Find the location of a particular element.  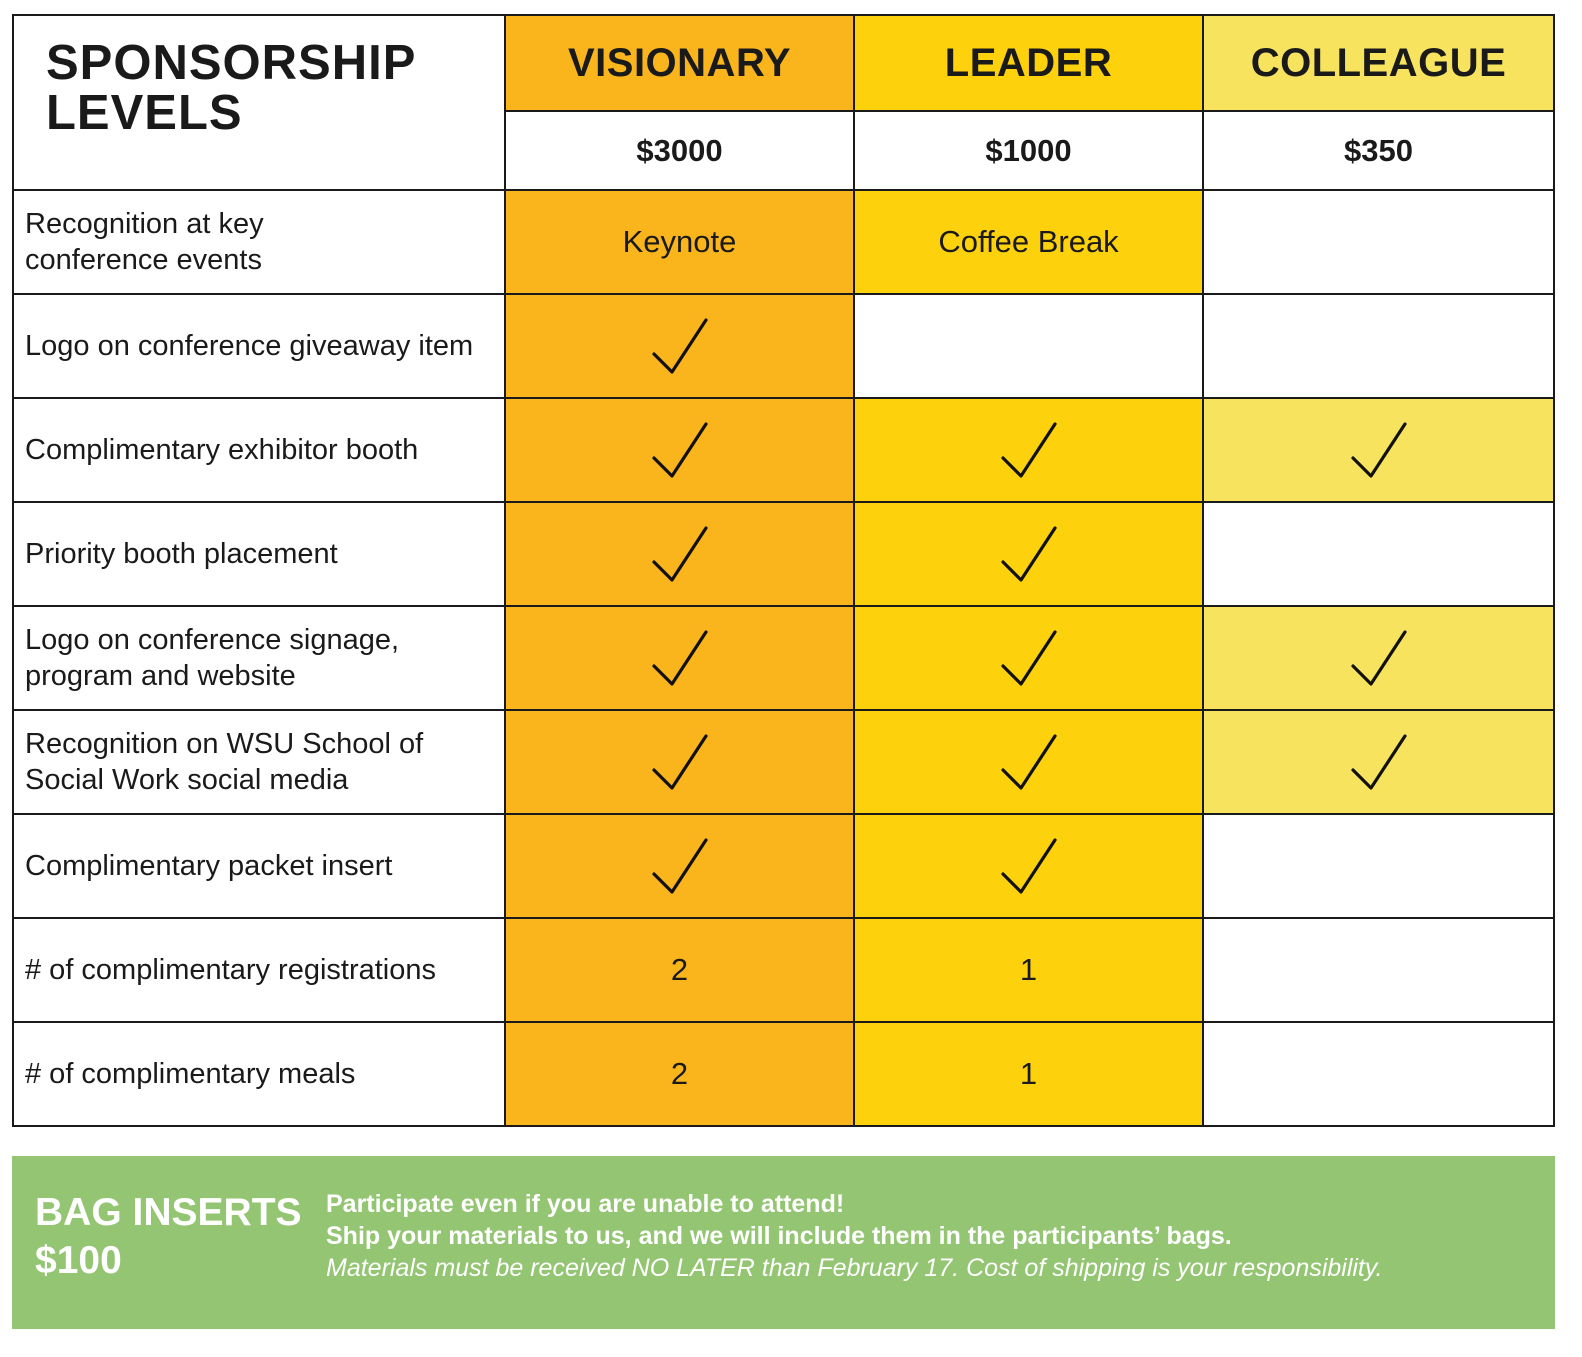

benefit-label: Priority booth placement is located at coordinates (259, 554).